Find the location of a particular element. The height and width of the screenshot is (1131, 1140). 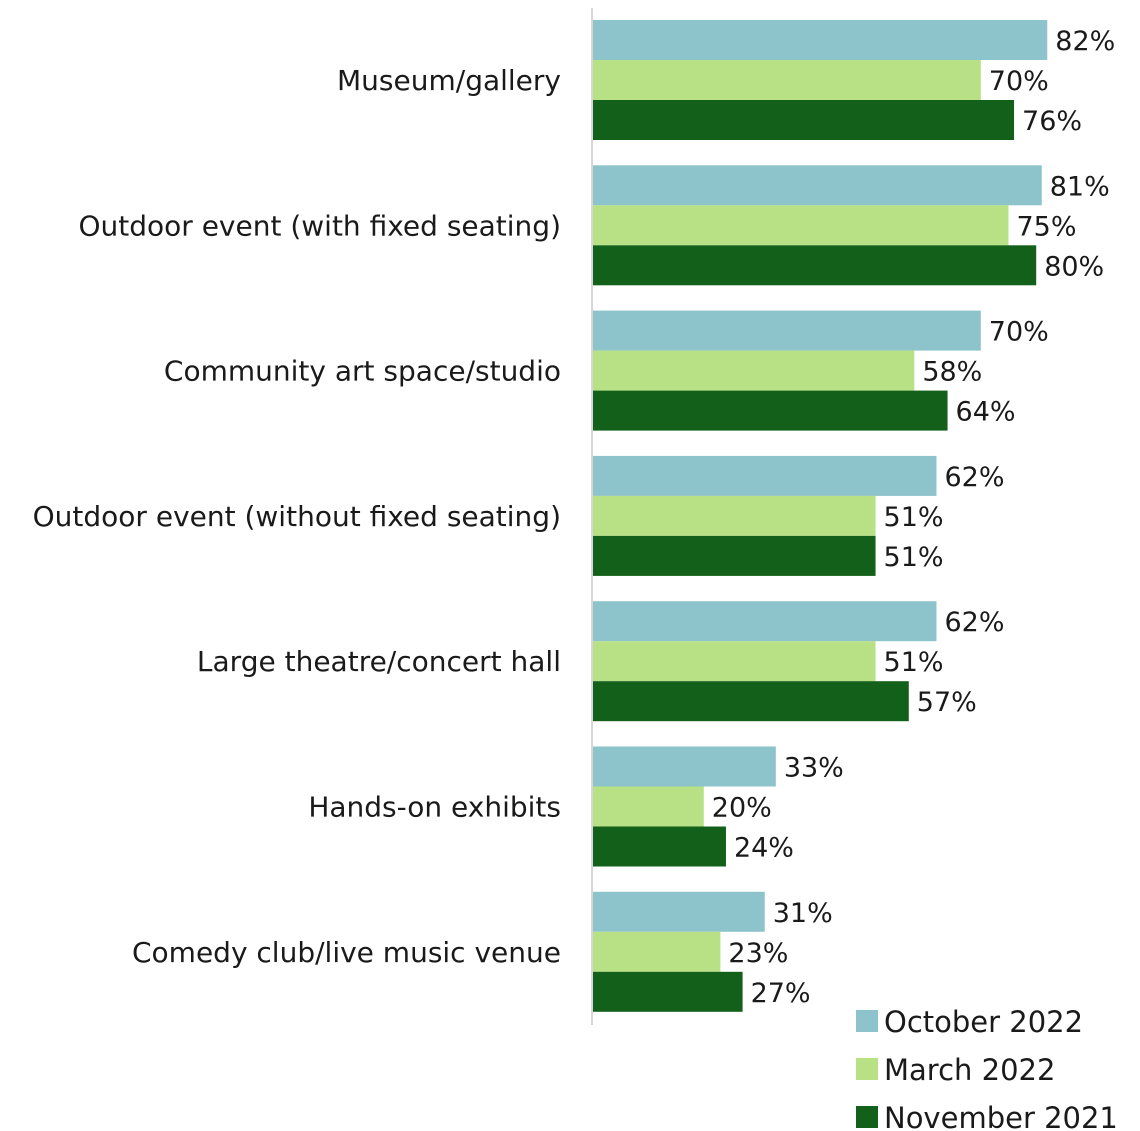

bar-comedy-club-live-music-venue-november-2021 is located at coordinates (668, 991).